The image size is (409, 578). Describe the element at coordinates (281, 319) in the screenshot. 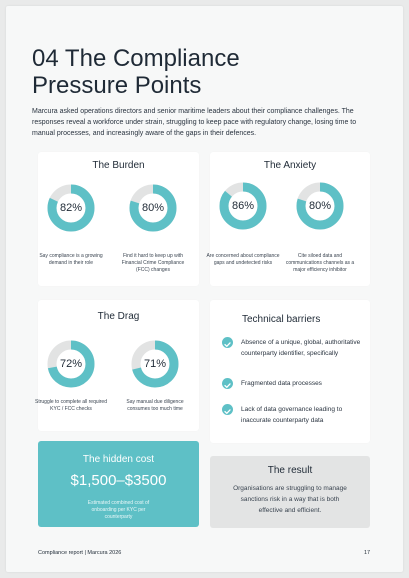

I see `technical-barriers-title: Technical barriers` at that location.